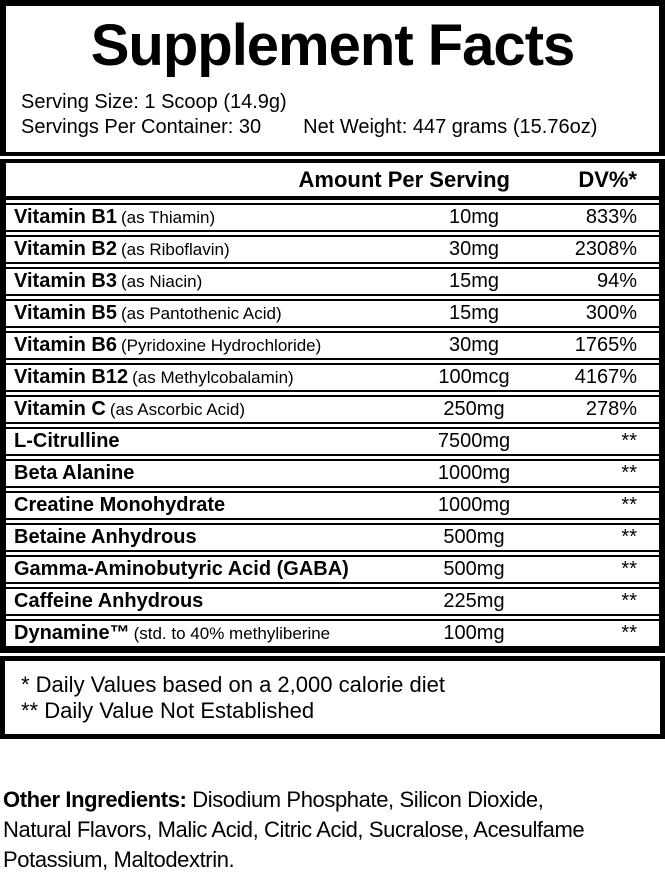 The image size is (665, 875). I want to click on row-caffeine-anhydrous: Caffeine Anhydrous 225mg **, so click(332, 601).